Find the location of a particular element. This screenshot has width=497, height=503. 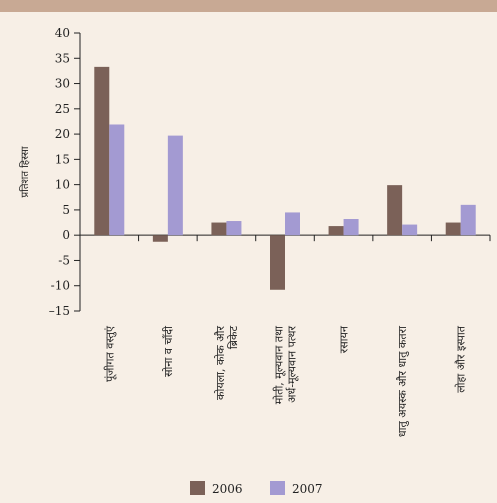

y-axis-label: प्रतिशत हिस्सा is located at coordinates (25, 171).